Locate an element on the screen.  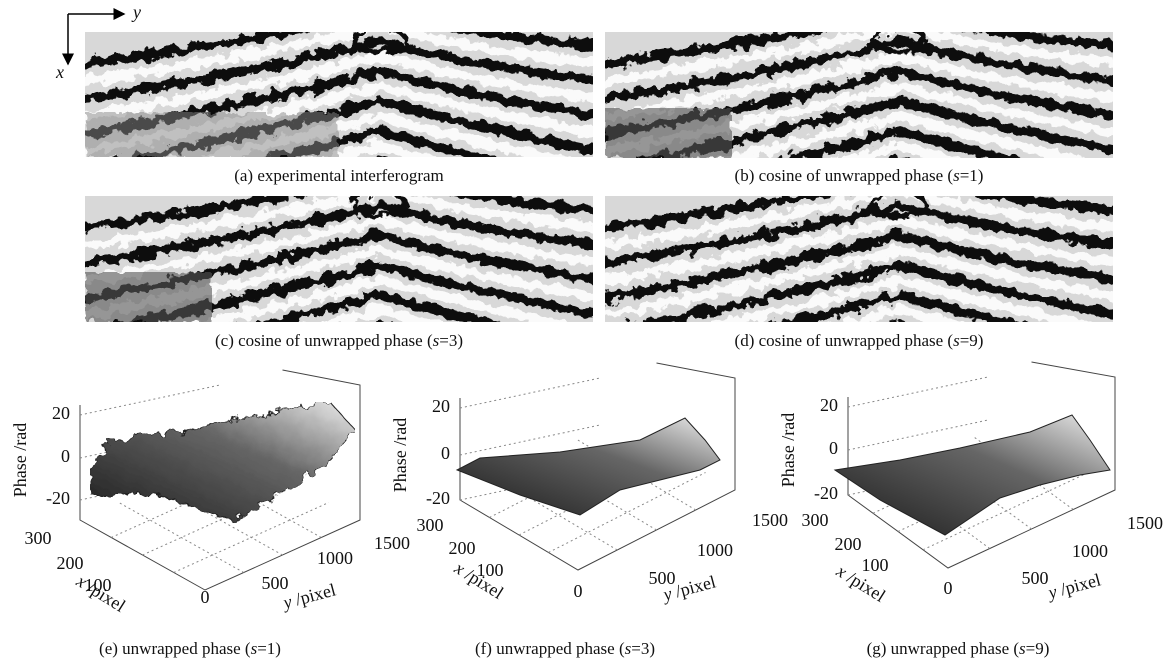
x-dir-label: x is located at coordinates (59, 72).